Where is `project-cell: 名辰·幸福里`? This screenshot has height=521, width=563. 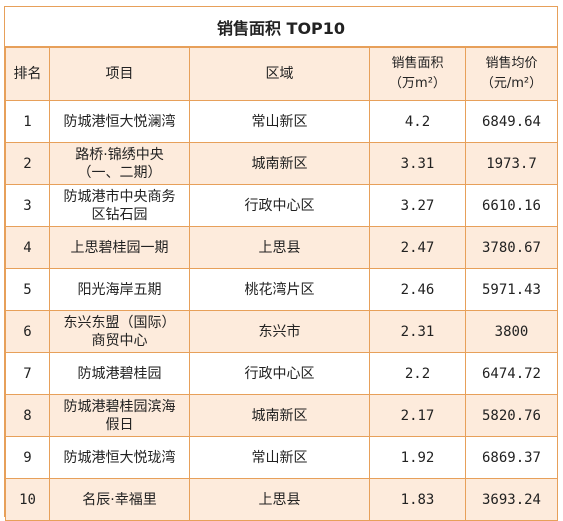 project-cell: 名辰·幸福里 is located at coordinates (119, 499).